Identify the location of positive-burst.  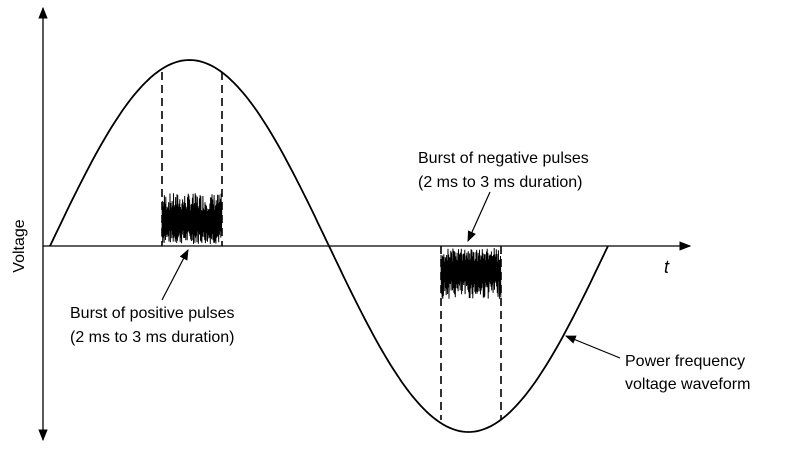
(192, 218).